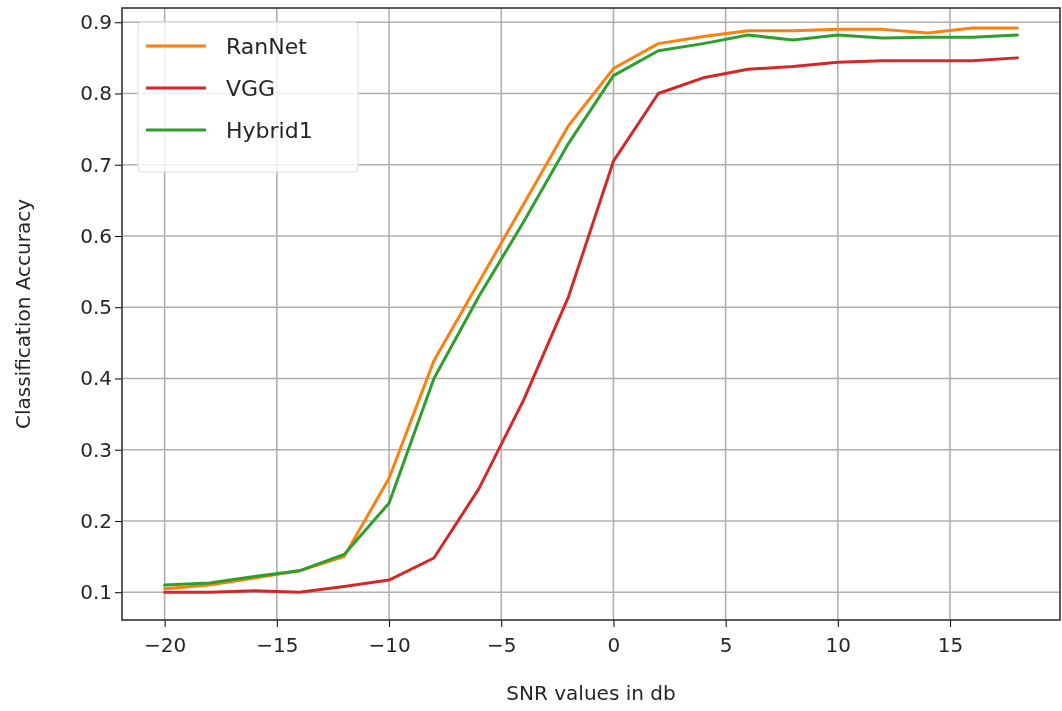  Describe the element at coordinates (96, 449) in the screenshot. I see `y-tick-label: 0.3` at that location.